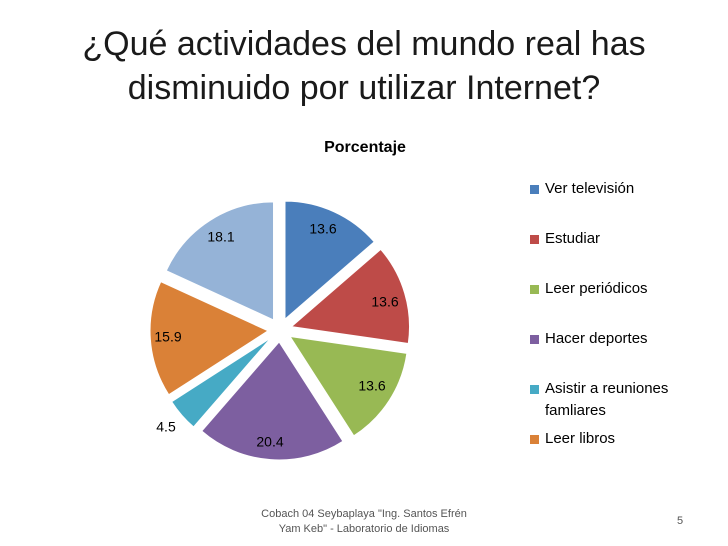 The width and height of the screenshot is (728, 546). Describe the element at coordinates (371, 386) in the screenshot. I see `pie-data-label-3: 13.6` at that location.